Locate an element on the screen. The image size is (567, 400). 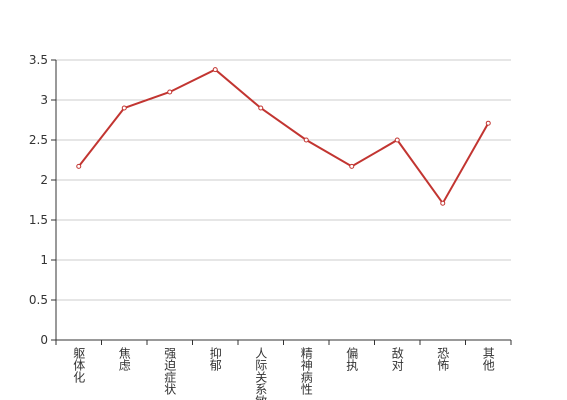
y-tick-label: 3.5 is located at coordinates (38, 60).